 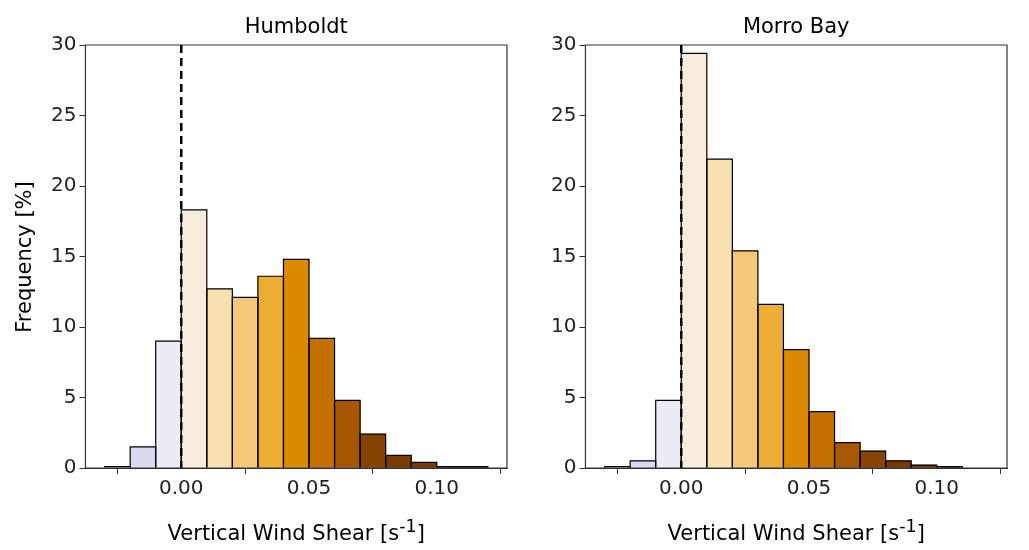 I want to click on y-axis-title: Frequency [%], so click(x=24, y=256).